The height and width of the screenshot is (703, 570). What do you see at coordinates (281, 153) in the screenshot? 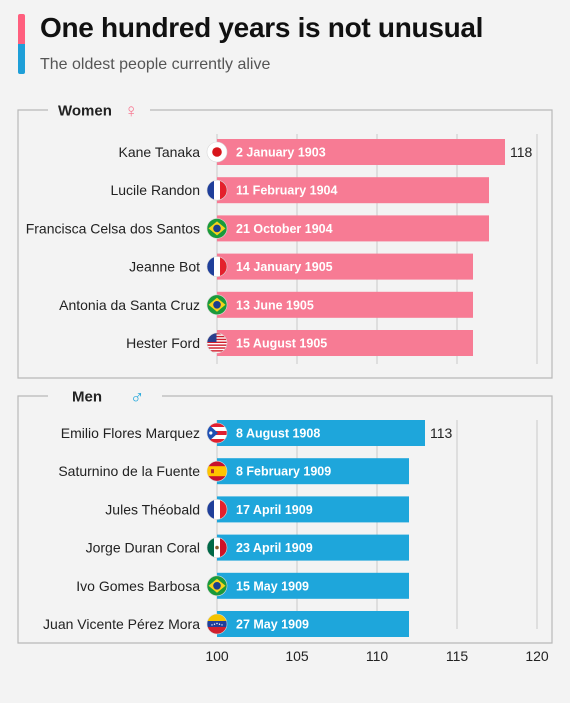
I see `birth-date-label: 2 January 1903` at bounding box center [281, 153].